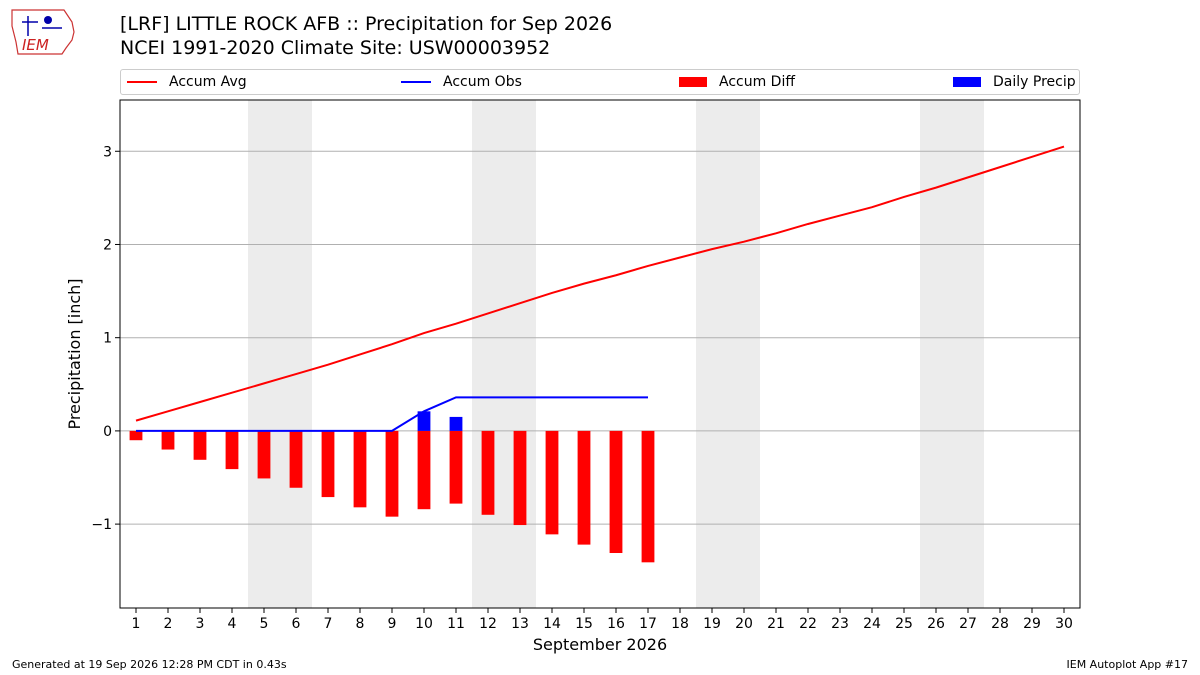  Describe the element at coordinates (200, 624) in the screenshot. I see `x-tick-label: 3` at that location.